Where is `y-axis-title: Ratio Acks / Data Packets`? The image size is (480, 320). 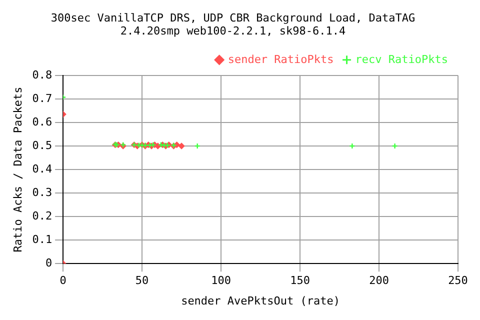
y-axis-title: Ratio Acks / Data Packets is located at coordinates (17, 169).